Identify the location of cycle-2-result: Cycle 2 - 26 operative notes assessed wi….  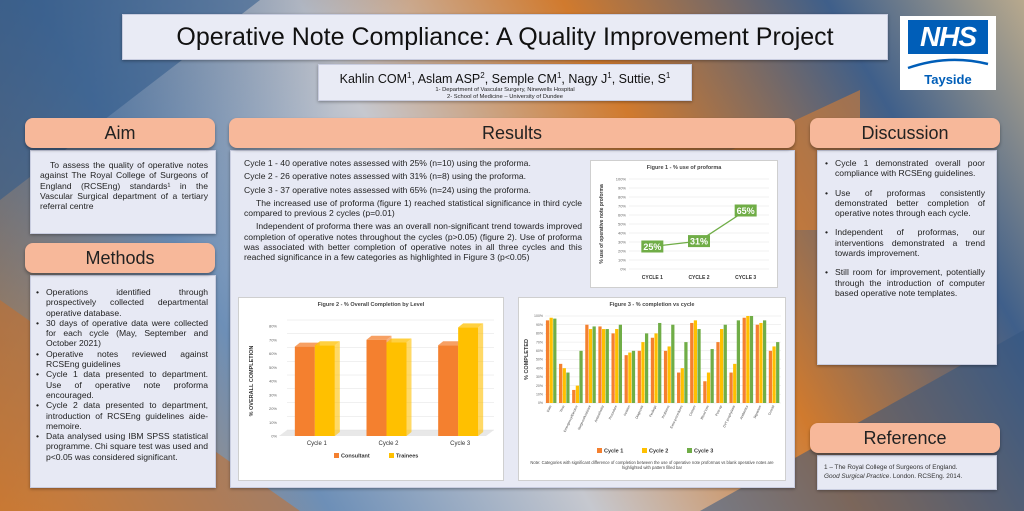
(385, 176).